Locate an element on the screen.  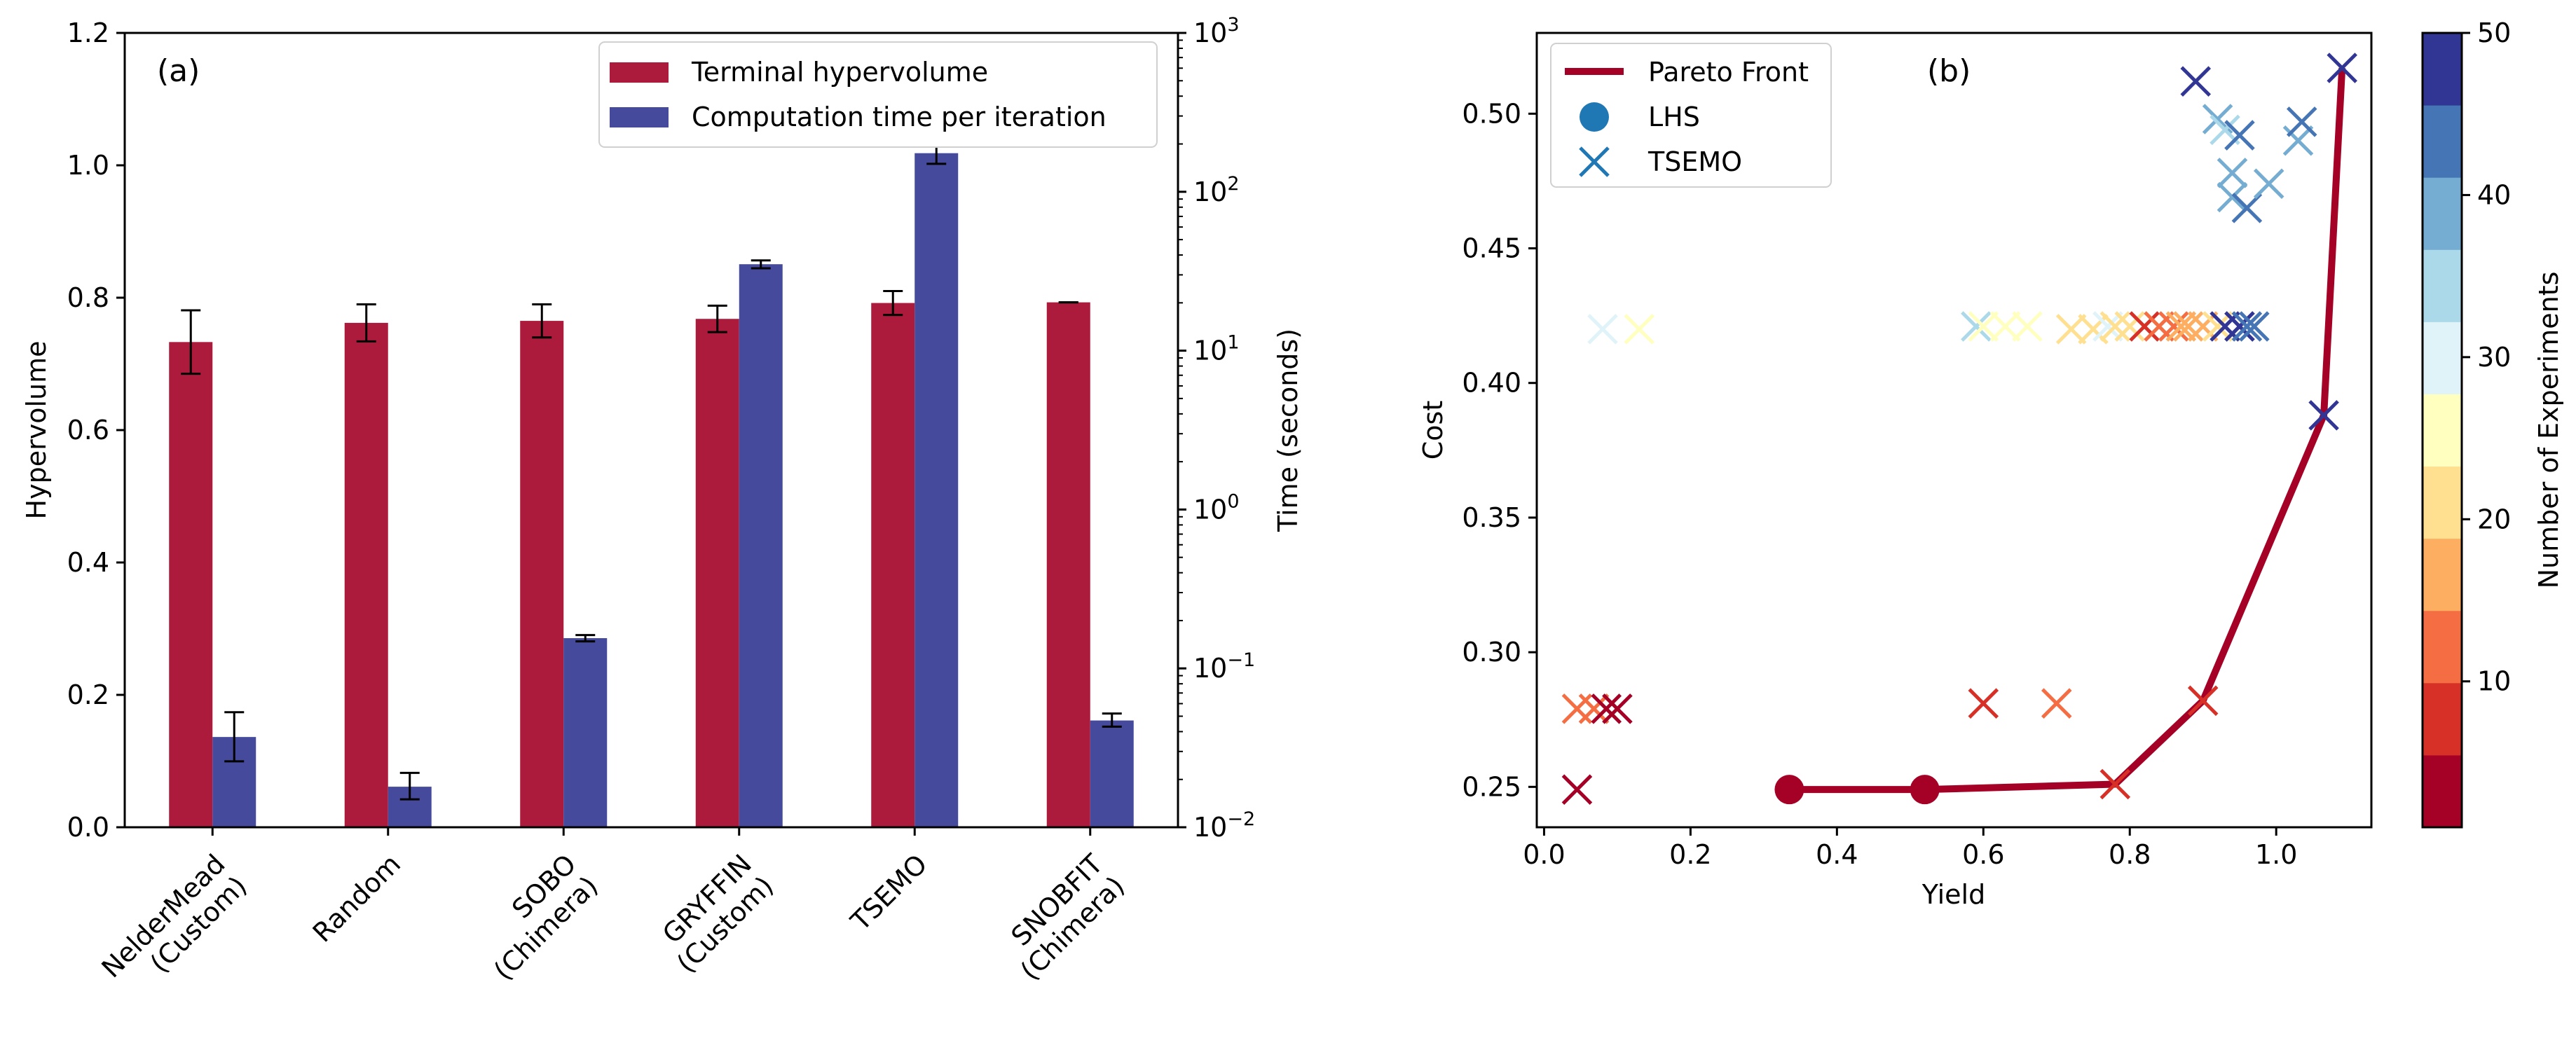
x-tick-label: Random is located at coordinates (357, 898).